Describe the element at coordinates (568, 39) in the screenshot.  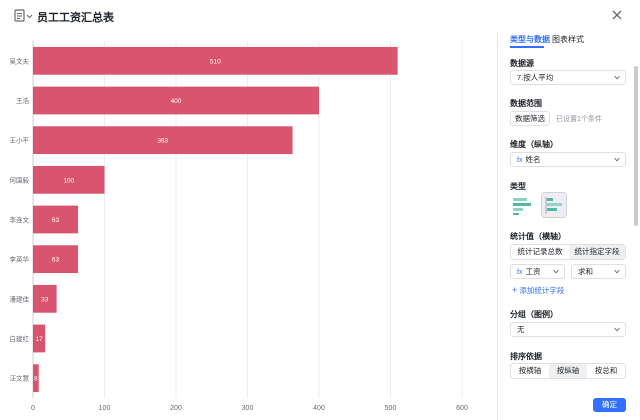
I see `tab-chart-style: 图表样式` at that location.